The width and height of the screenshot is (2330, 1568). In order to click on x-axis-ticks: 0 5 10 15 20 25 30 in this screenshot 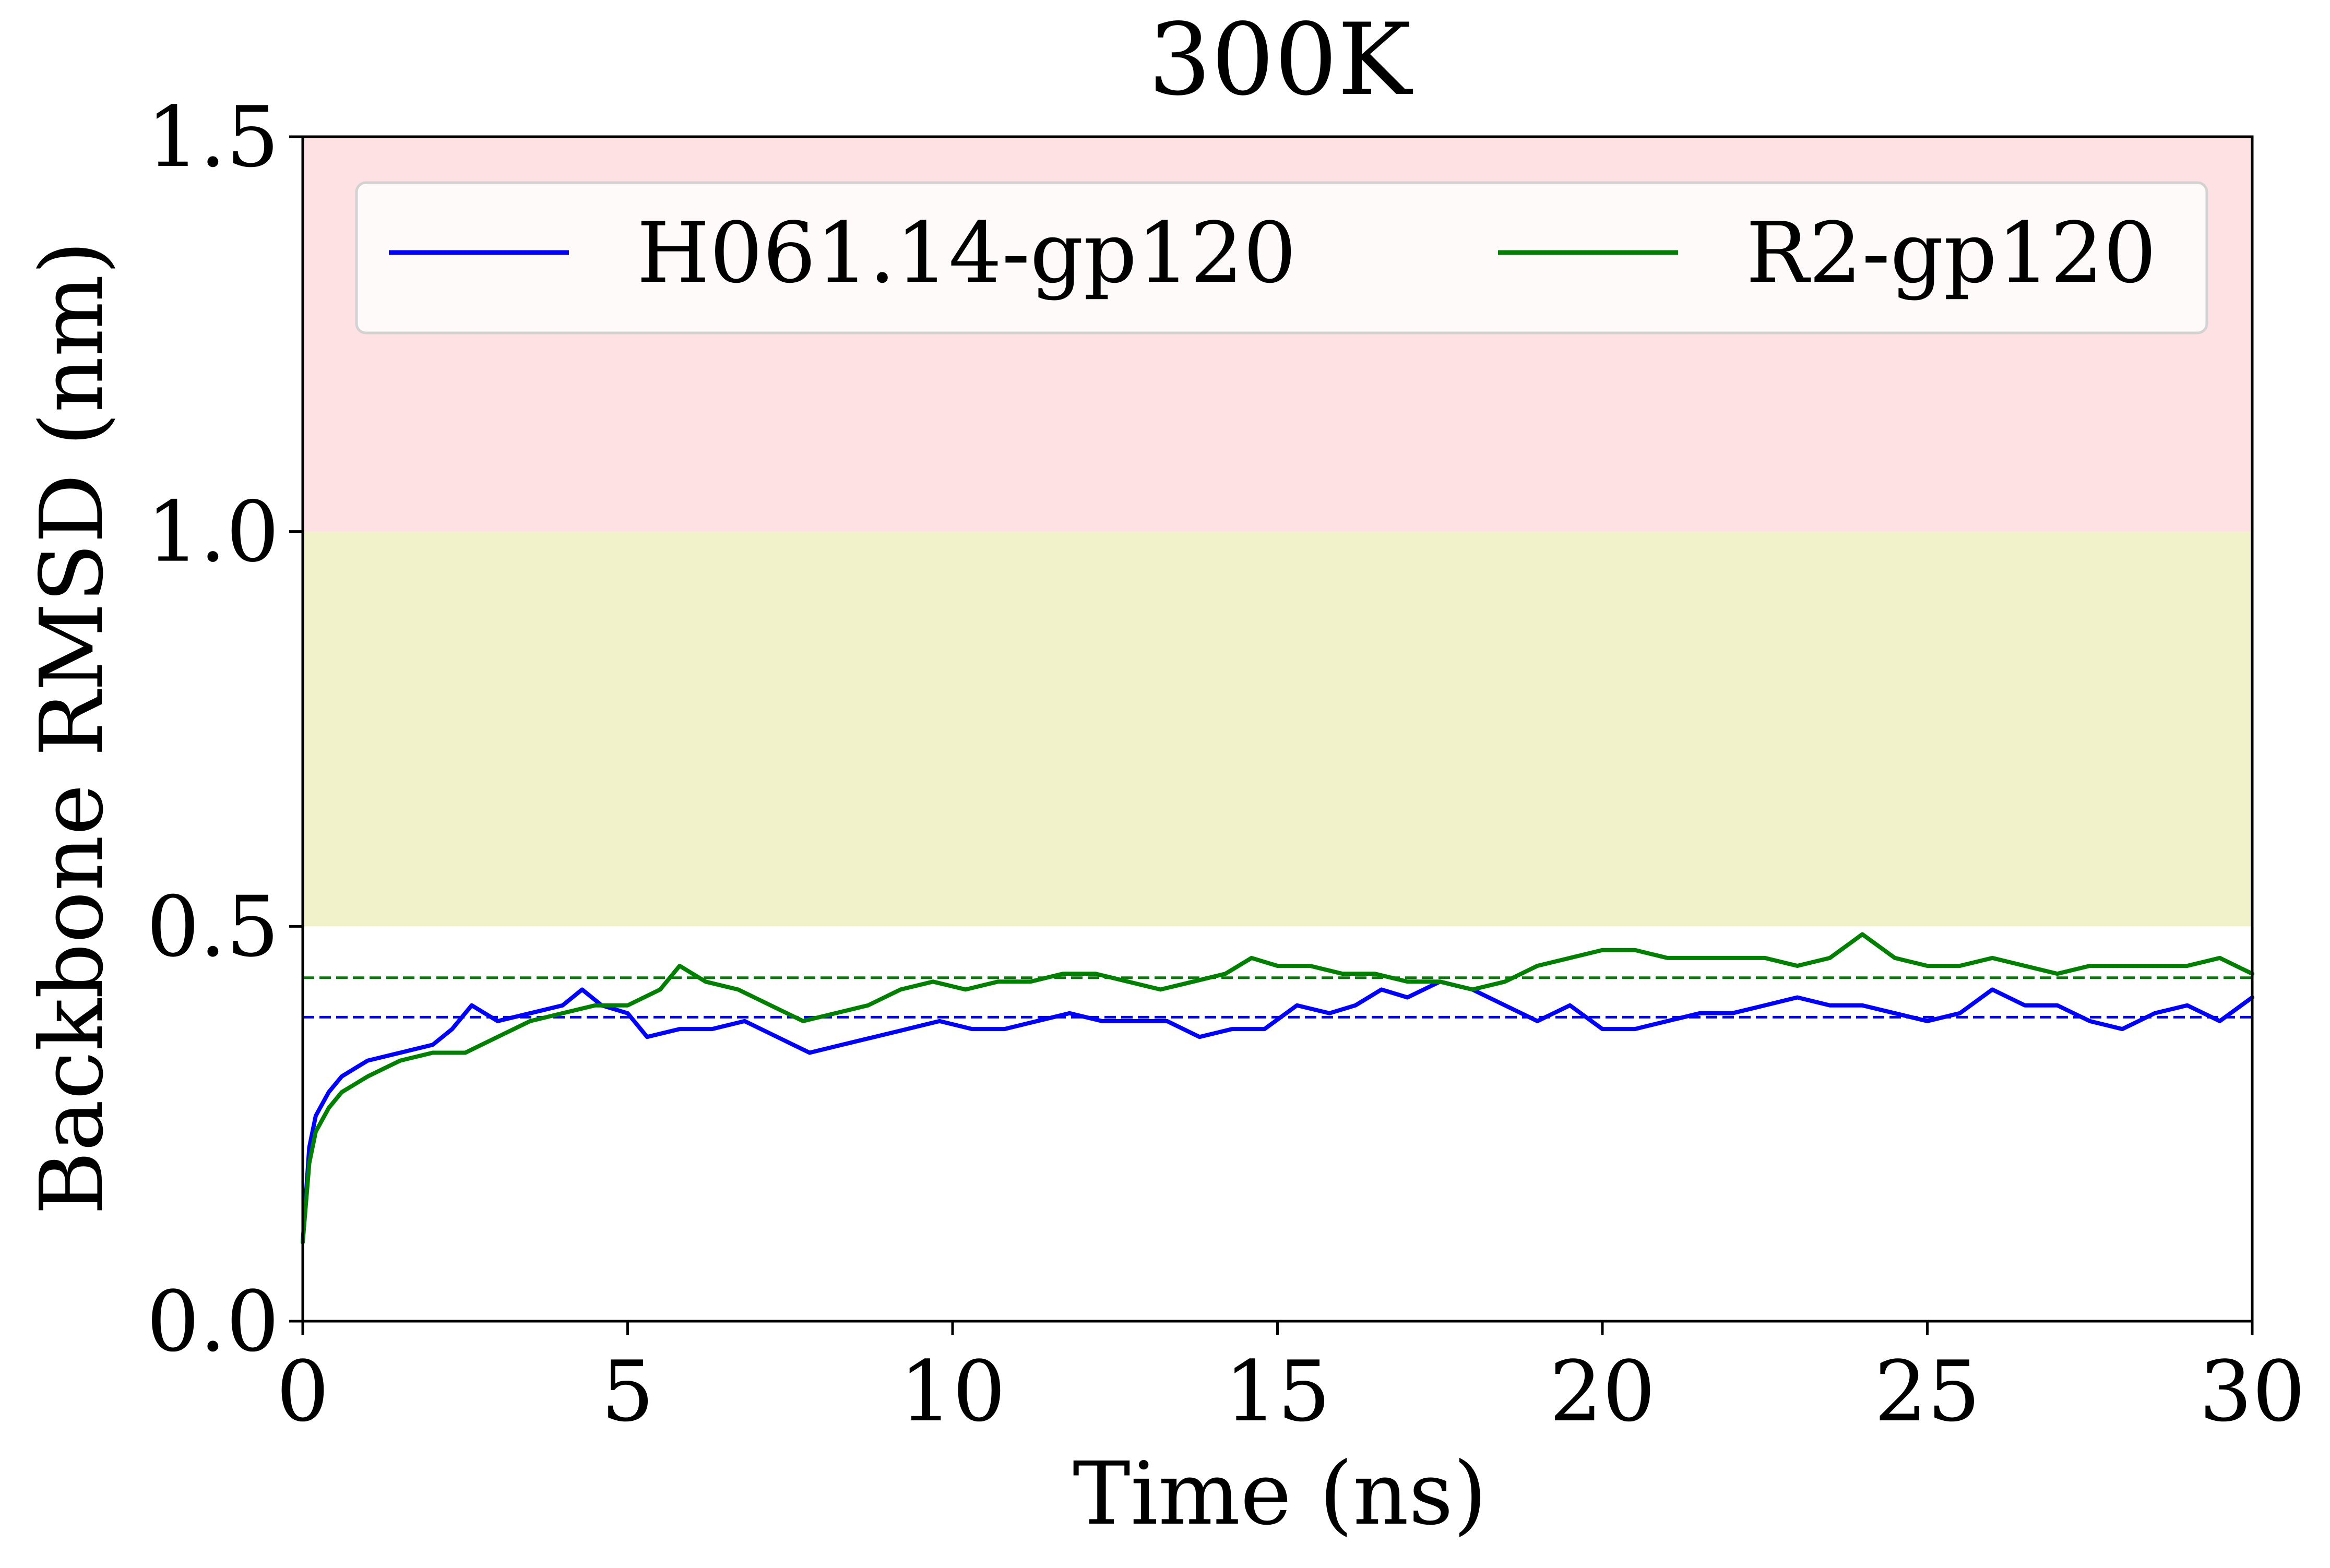, I will do `click(1290, 1381)`.